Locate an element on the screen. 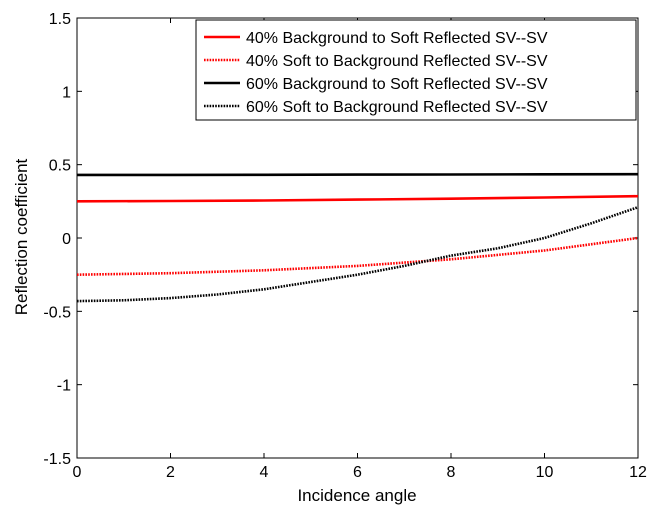 The width and height of the screenshot is (660, 506). y-tick-label: 0.5 is located at coordinates (60, 166).